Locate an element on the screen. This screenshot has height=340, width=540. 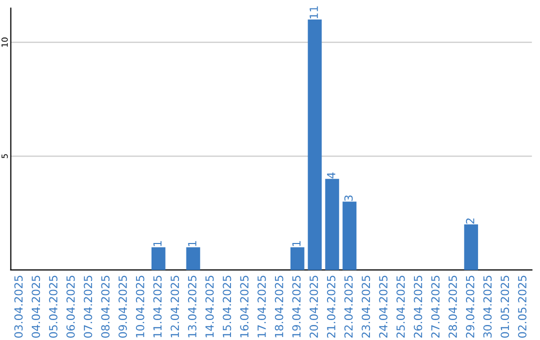
x-tick-label: 17.04.2025 is located at coordinates (261, 307).